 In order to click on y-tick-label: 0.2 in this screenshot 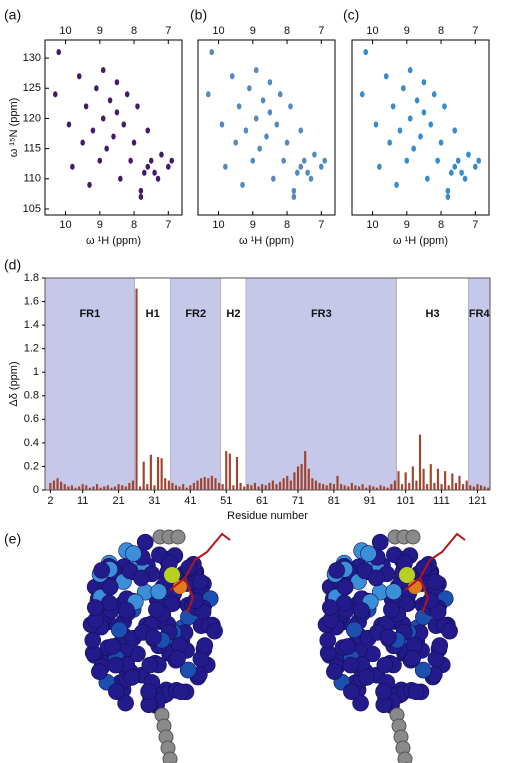, I will do `click(31, 466)`.